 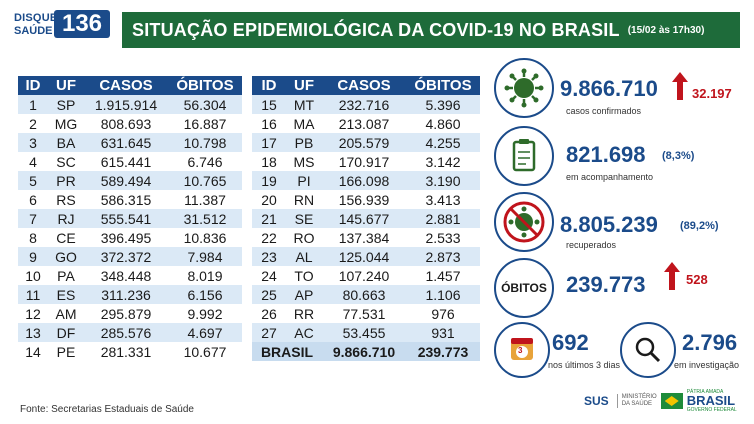 I want to click on row-uf: SE, so click(x=304, y=218).